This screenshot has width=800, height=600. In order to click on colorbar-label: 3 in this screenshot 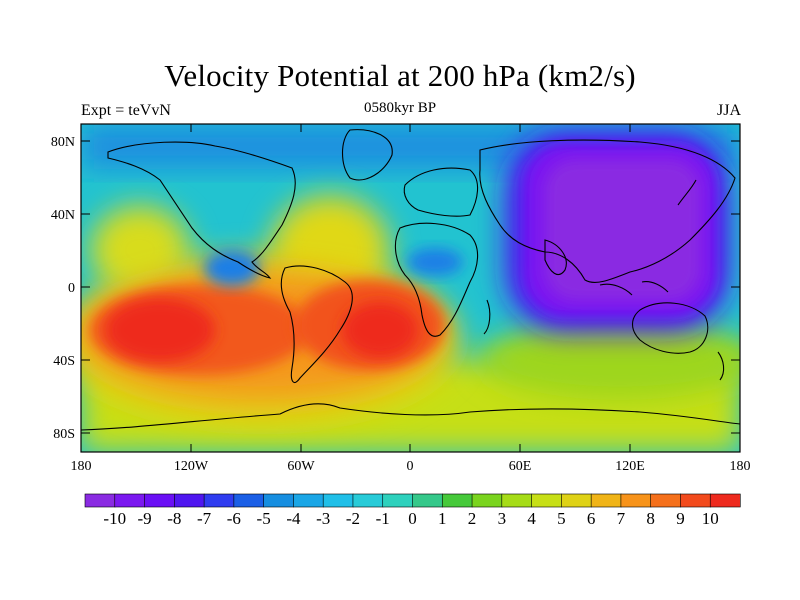, I will do `click(502, 518)`.